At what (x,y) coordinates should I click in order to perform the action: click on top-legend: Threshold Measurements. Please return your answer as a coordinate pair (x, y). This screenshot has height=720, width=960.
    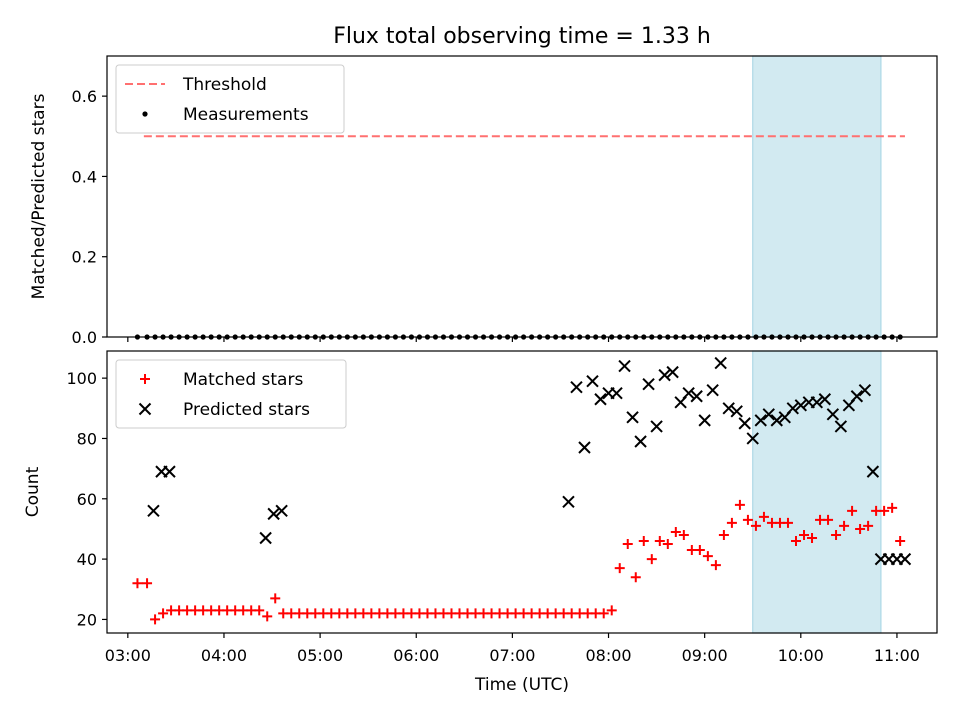
    Looking at the image, I should click on (230, 99).